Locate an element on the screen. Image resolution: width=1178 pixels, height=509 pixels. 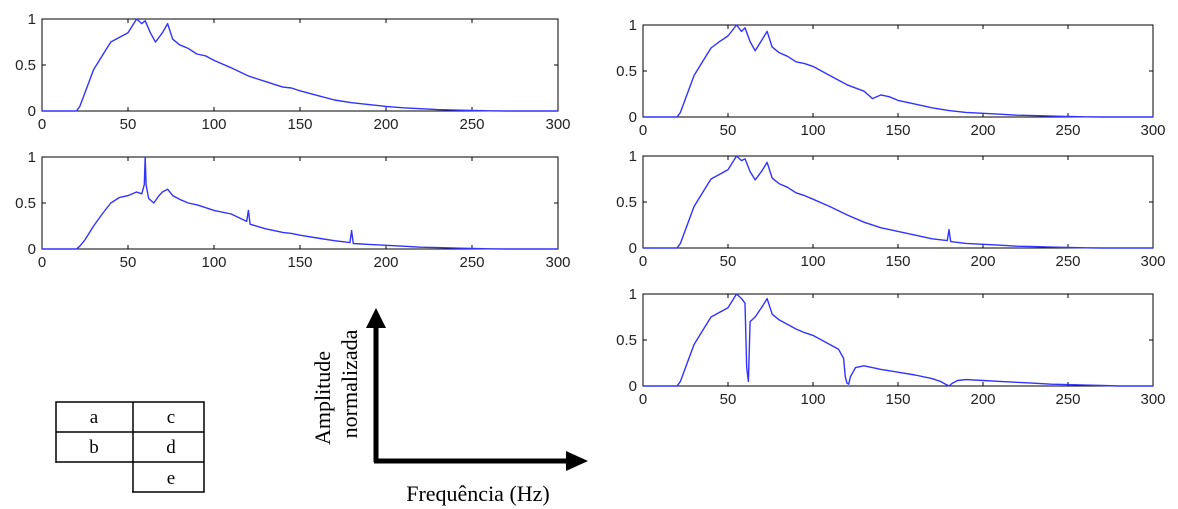
panel-d-spectrum-line is located at coordinates (898, 202).